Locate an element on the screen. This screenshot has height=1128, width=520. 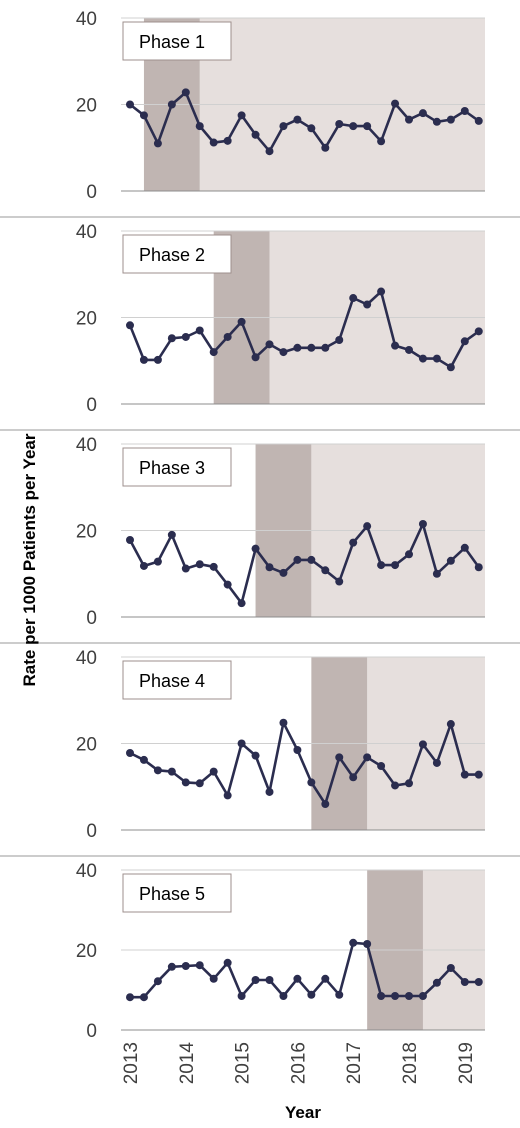
x-tick-label: 2016 is located at coordinates (298, 1063).